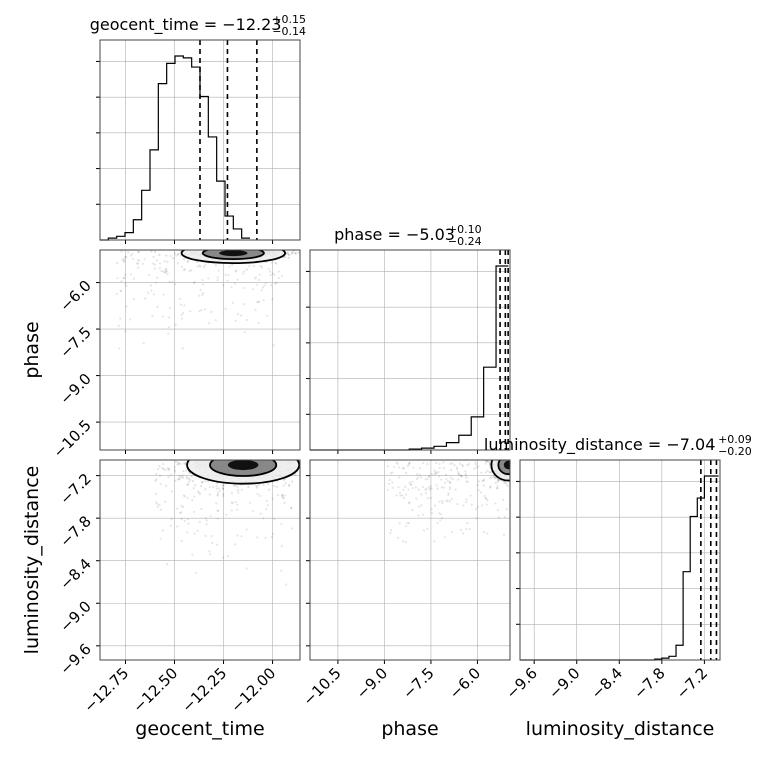 The width and height of the screenshot is (760, 764). I want to click on x-tick-labels-phase: −10.5 −9.0 −7.5 −6.0 phase, so click(392, 702).